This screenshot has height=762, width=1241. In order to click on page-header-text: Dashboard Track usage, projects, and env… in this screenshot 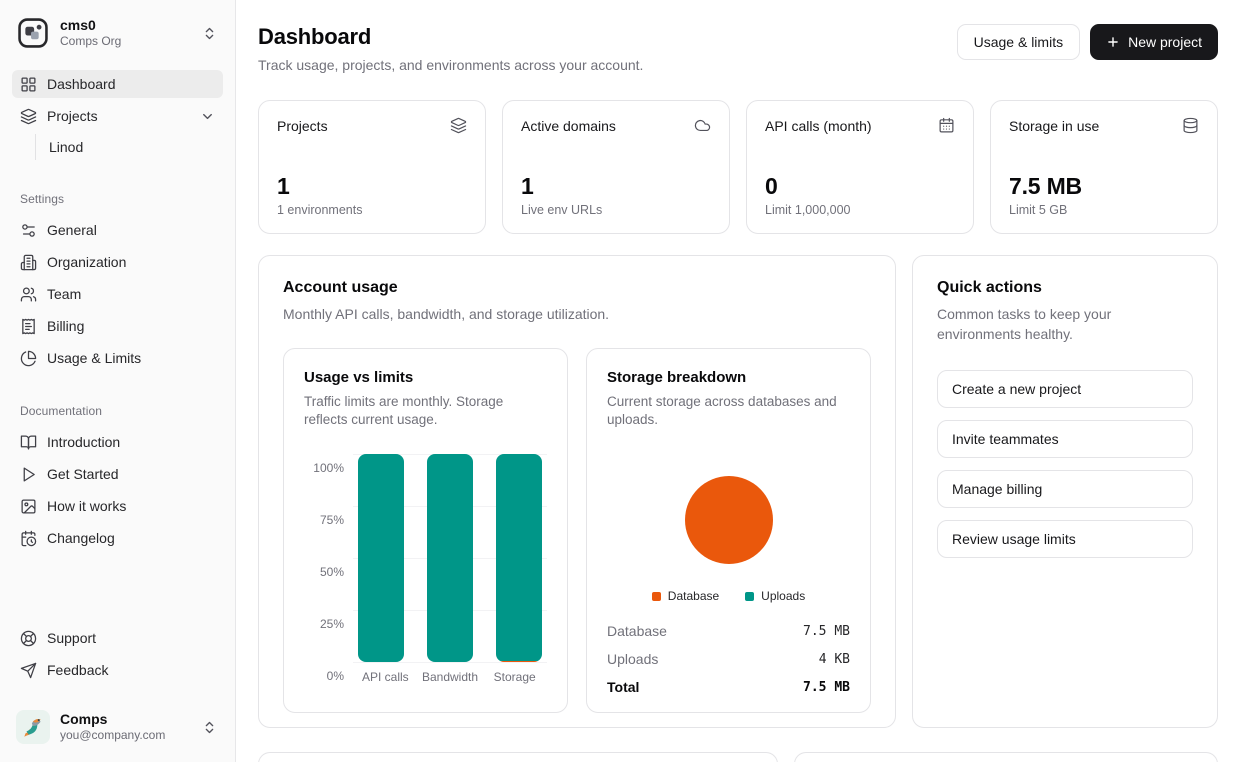, I will do `click(450, 48)`.